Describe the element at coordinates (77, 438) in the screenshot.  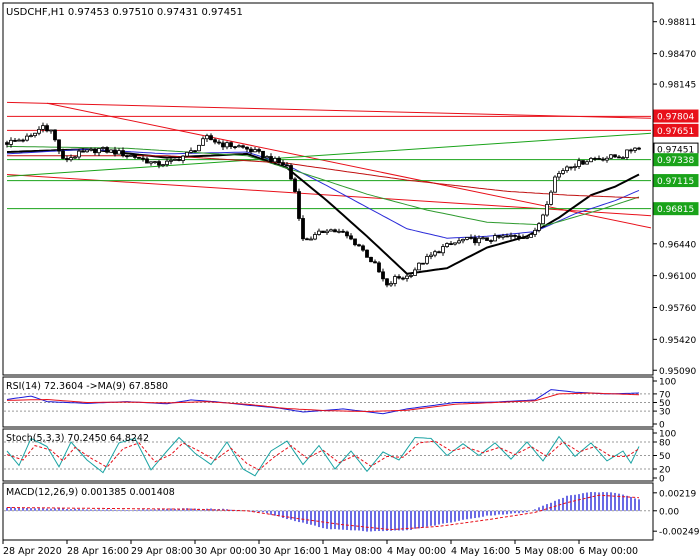
I see `stoch-label: Stoch(5,3,3) 70.2450 64.8242` at that location.